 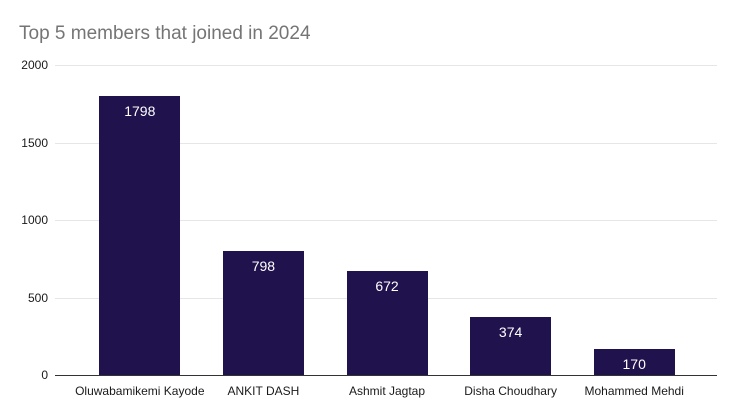 I want to click on y-tick-label: 0, so click(x=44, y=375).